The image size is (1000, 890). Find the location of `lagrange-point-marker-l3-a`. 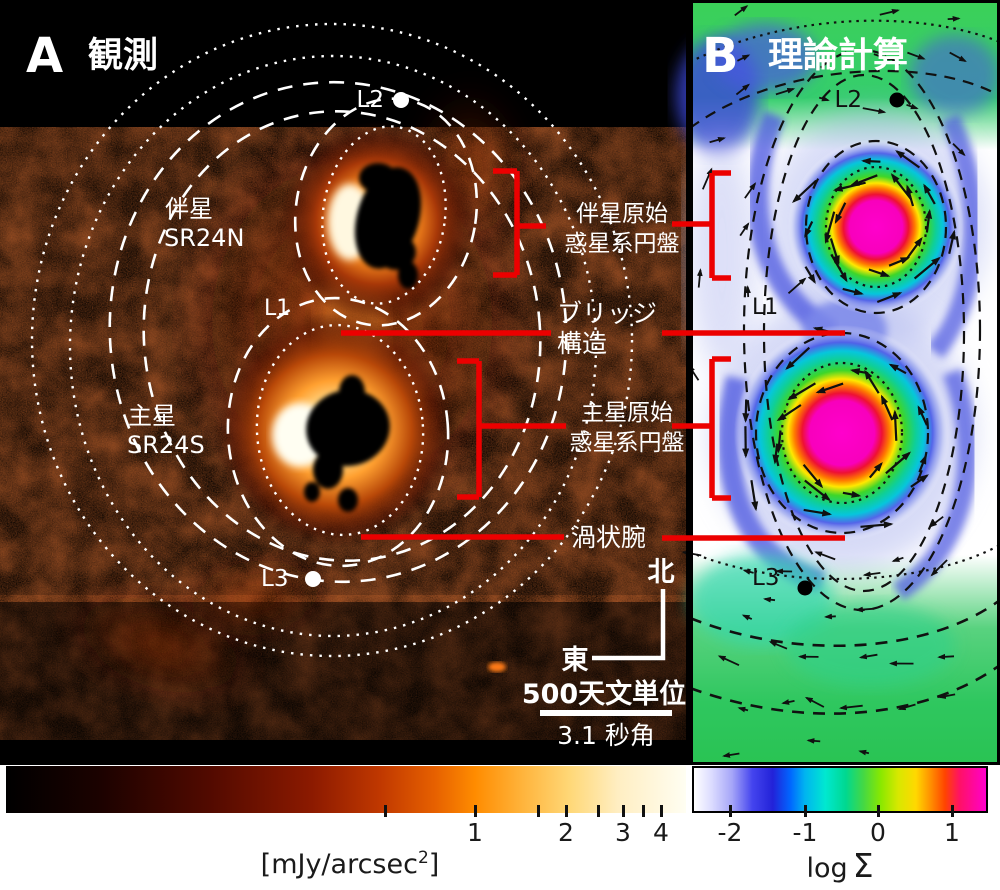

lagrange-point-marker-l3-a is located at coordinates (313, 579).